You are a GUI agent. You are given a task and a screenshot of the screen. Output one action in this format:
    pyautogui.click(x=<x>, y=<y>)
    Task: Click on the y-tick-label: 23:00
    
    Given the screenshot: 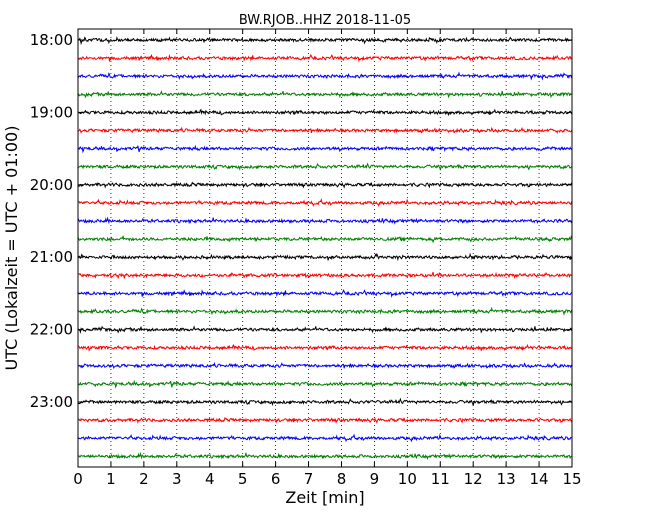 What is the action you would take?
    pyautogui.click(x=51, y=402)
    